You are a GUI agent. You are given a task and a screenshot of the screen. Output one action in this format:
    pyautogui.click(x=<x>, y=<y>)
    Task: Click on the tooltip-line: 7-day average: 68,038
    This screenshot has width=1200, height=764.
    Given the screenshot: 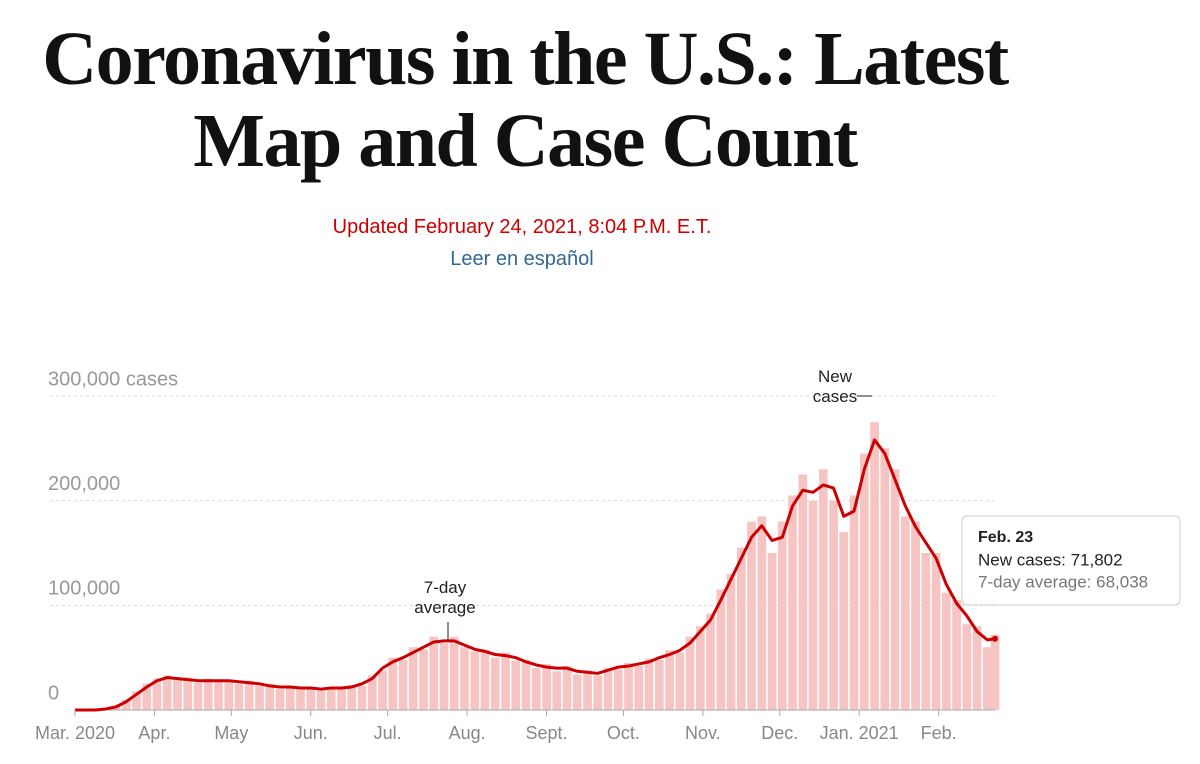 What is the action you would take?
    pyautogui.click(x=1063, y=581)
    